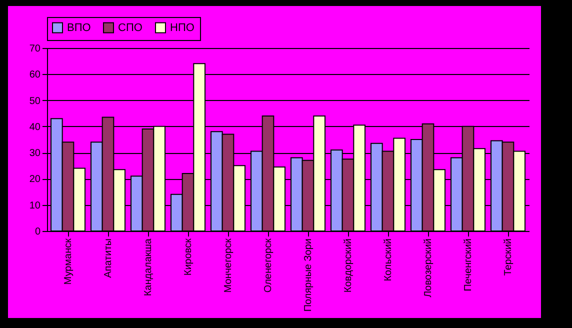  Describe the element at coordinates (182, 28) in the screenshot. I see `legend-label: НПО` at that location.